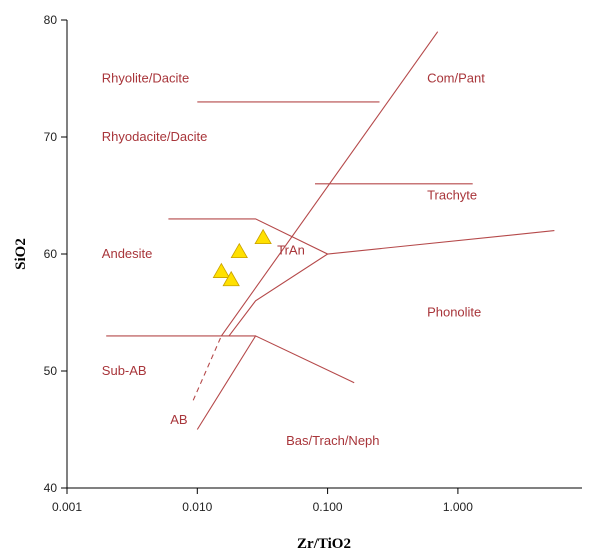 The height and width of the screenshot is (556, 589). Describe the element at coordinates (458, 507) in the screenshot. I see `x-tick-label: 1.000` at that location.